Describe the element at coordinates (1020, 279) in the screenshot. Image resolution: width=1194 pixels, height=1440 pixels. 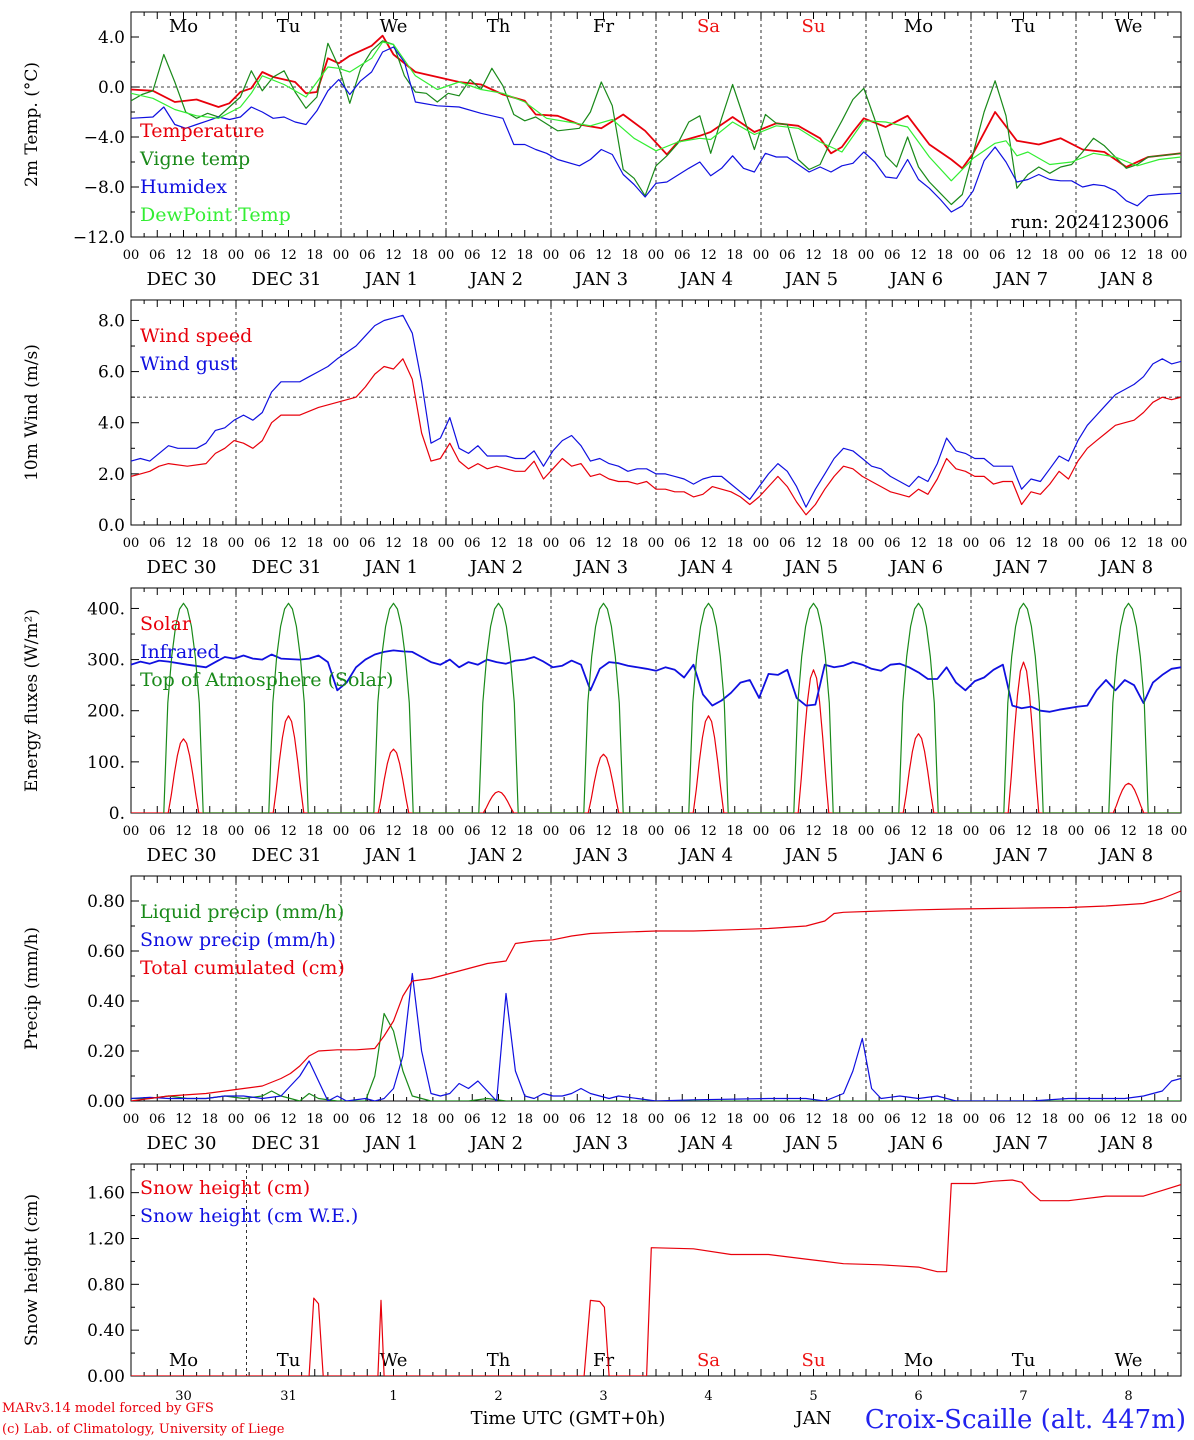
I see `date-label: JAN 7` at that location.